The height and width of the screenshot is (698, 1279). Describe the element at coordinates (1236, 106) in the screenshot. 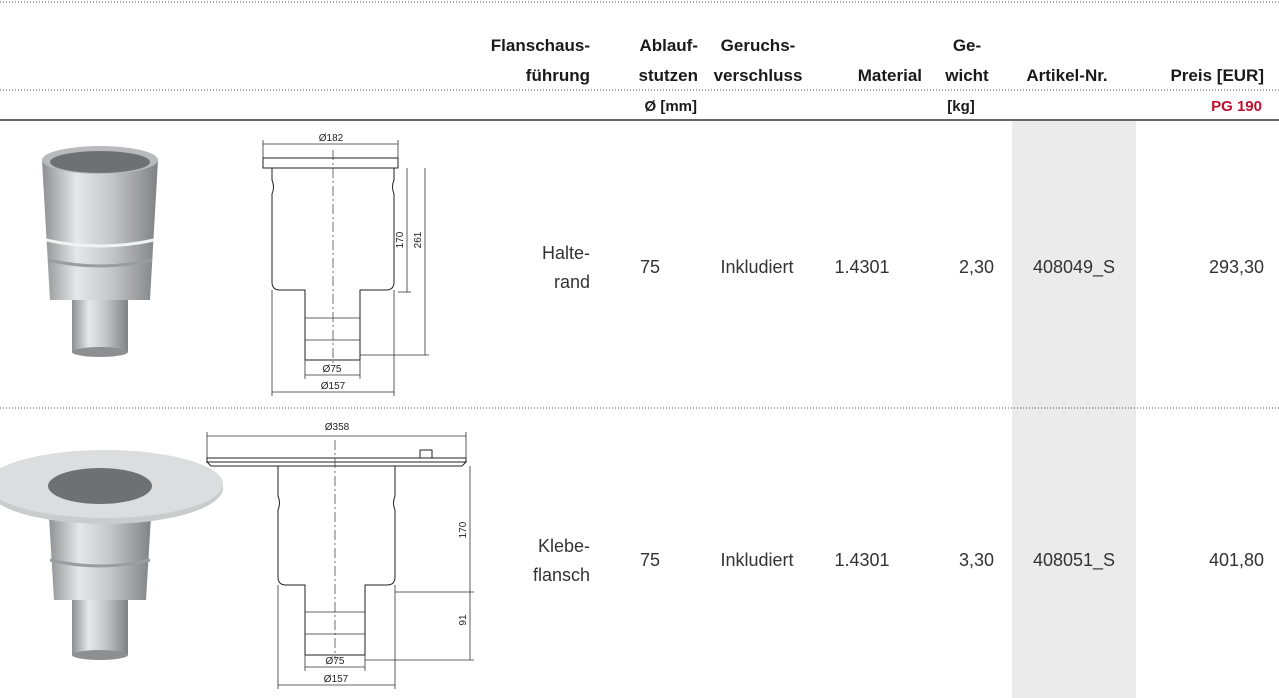

I see `price-group: PG 190` at that location.